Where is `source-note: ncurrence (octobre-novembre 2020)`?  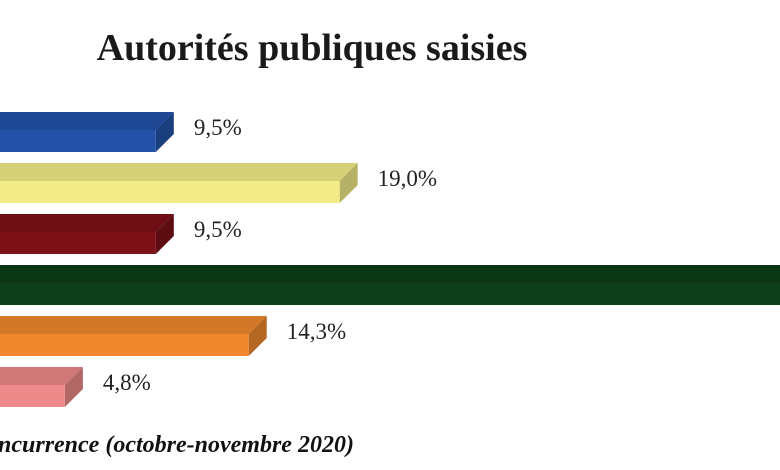 source-note: ncurrence (octobre-novembre 2020) is located at coordinates (177, 445).